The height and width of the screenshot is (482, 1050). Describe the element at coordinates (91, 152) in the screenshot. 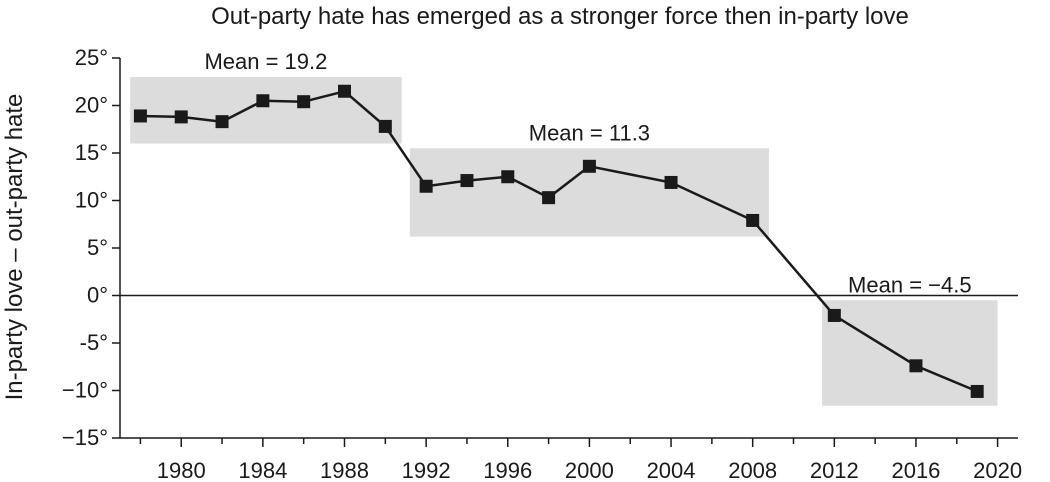

I see `y-tick-label: 15°` at that location.